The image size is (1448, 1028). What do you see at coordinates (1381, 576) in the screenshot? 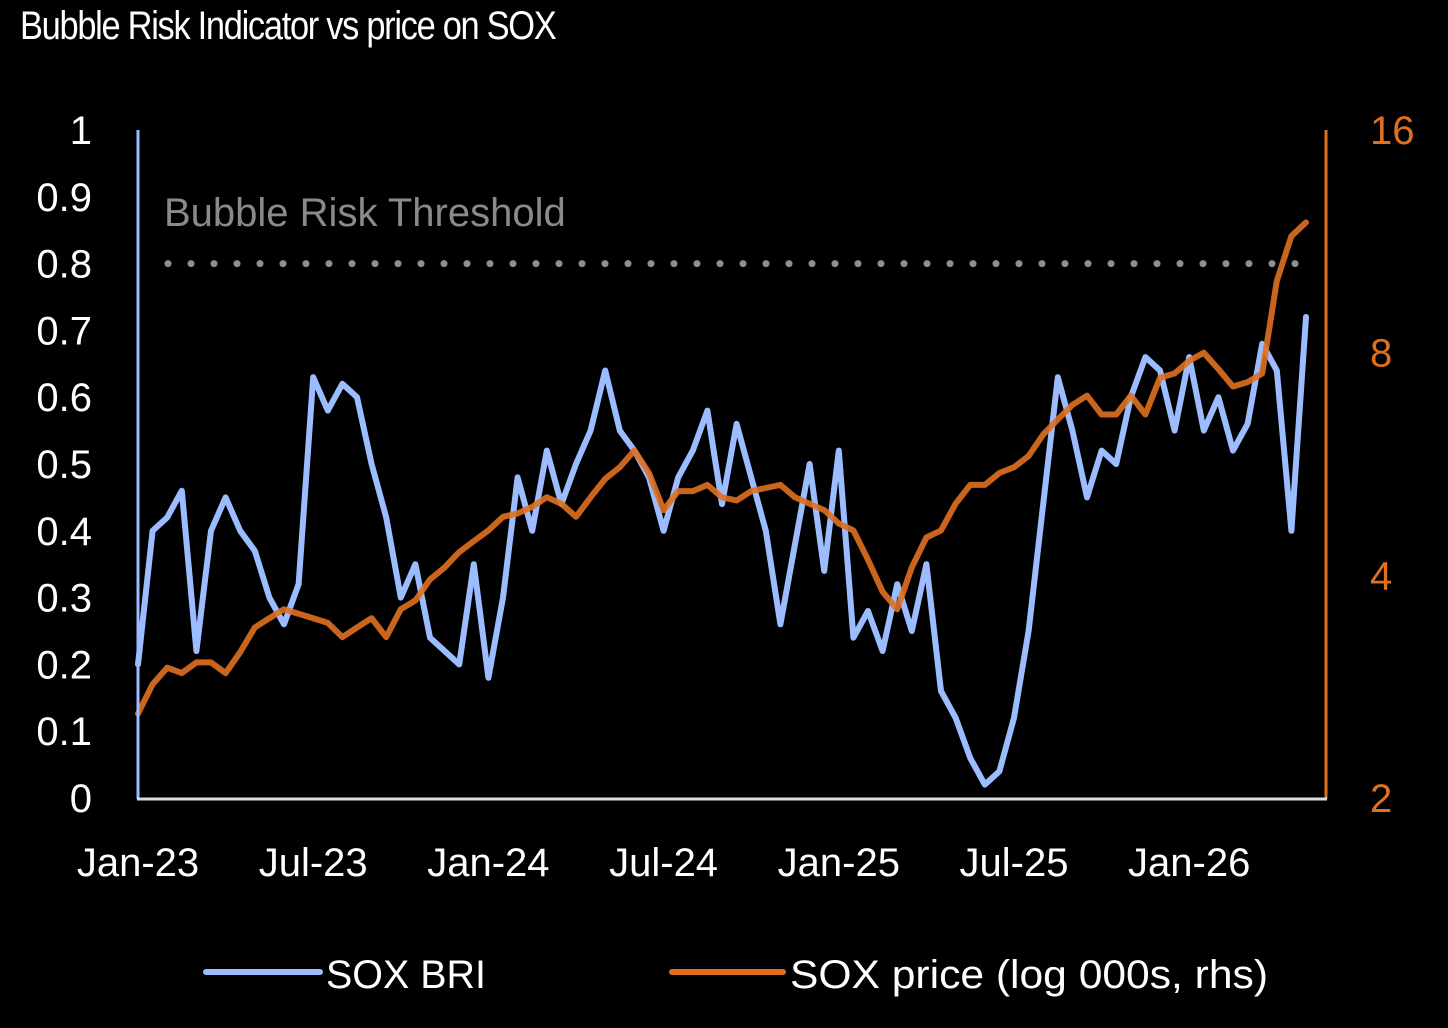
I see `right-tick-label: 4` at bounding box center [1381, 576].